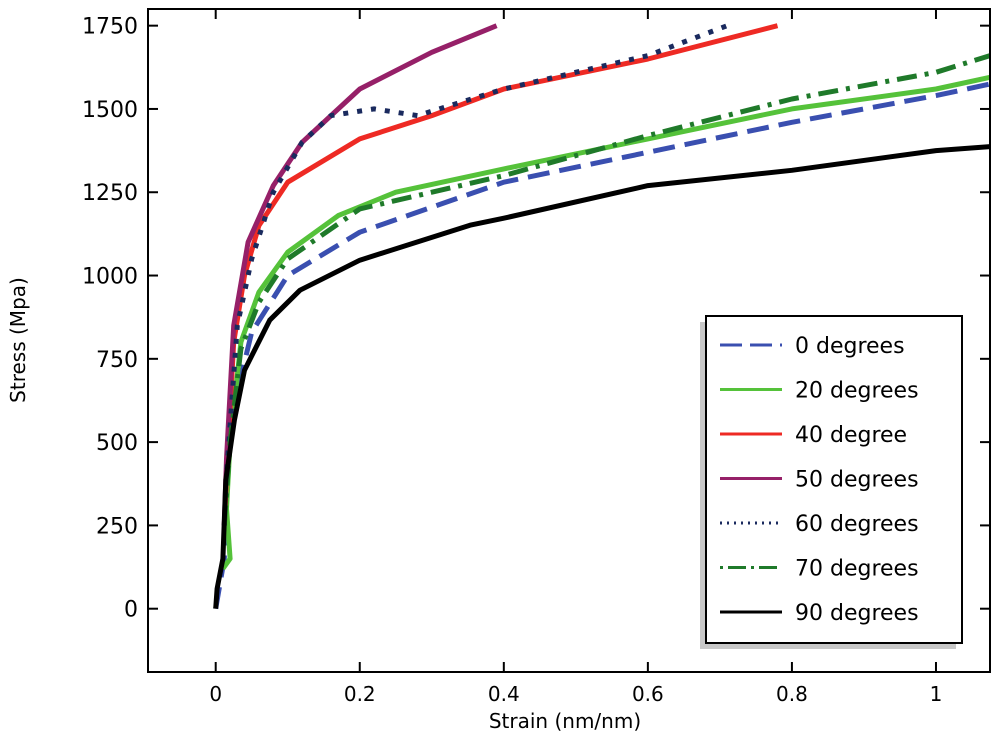 The image size is (1005, 747). Describe the element at coordinates (648, 694) in the screenshot. I see `x-tick-label: 0.6` at that location.